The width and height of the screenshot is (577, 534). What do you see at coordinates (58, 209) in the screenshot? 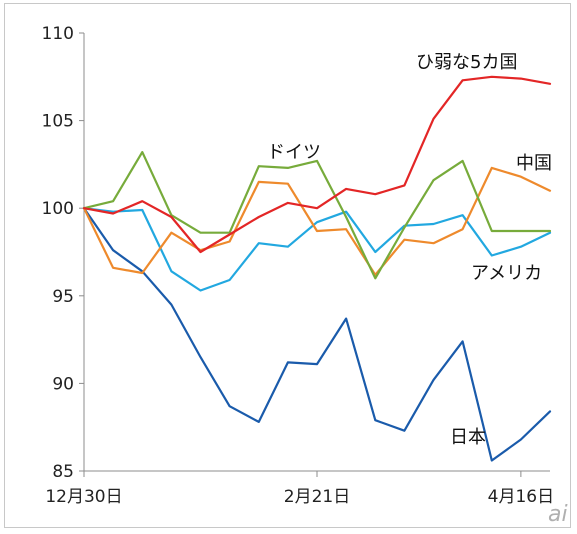
I see `y-tick-label: 100` at bounding box center [58, 209].